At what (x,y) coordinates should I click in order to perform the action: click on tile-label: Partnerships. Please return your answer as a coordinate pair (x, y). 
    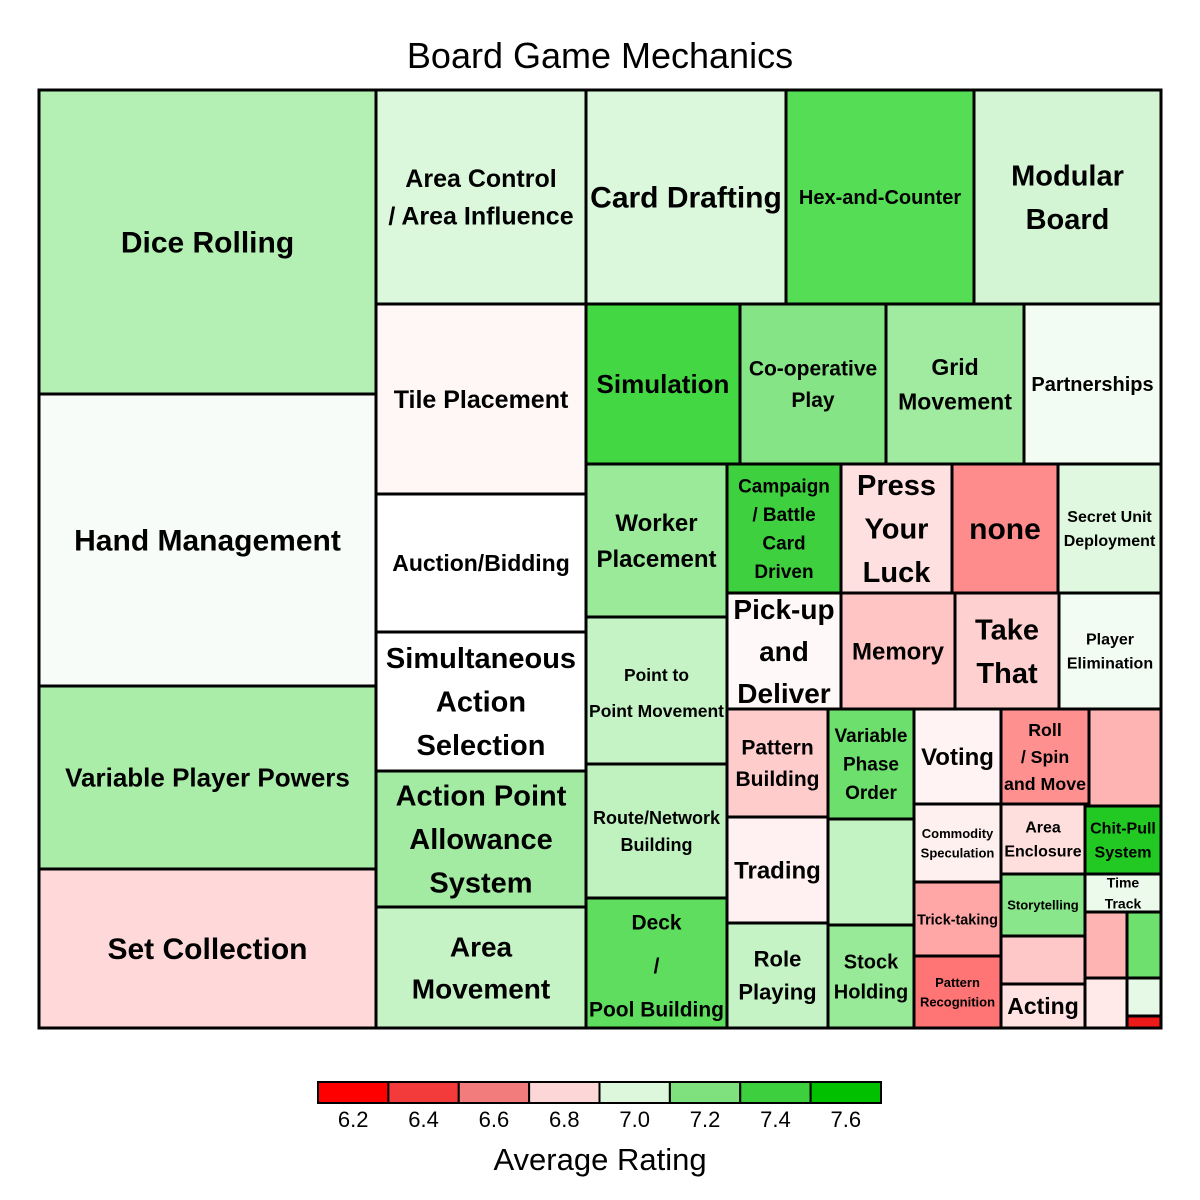
    Looking at the image, I should click on (1092, 385).